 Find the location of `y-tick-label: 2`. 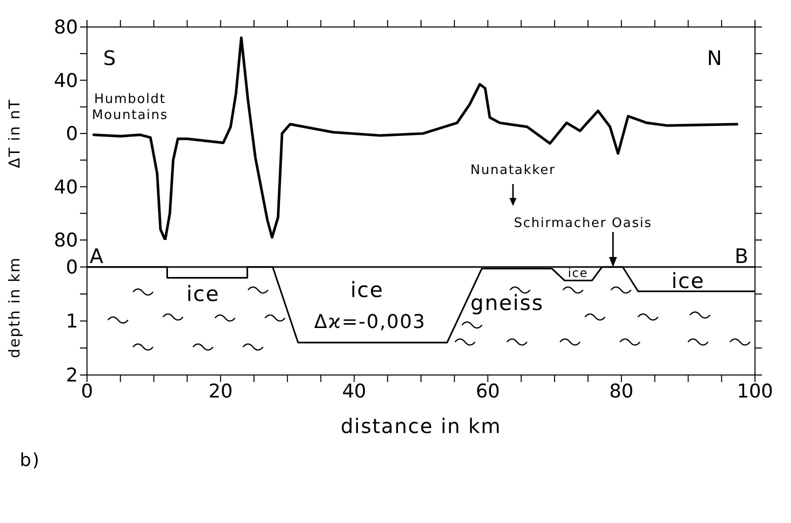

y-tick-label: 2 is located at coordinates (72, 375).